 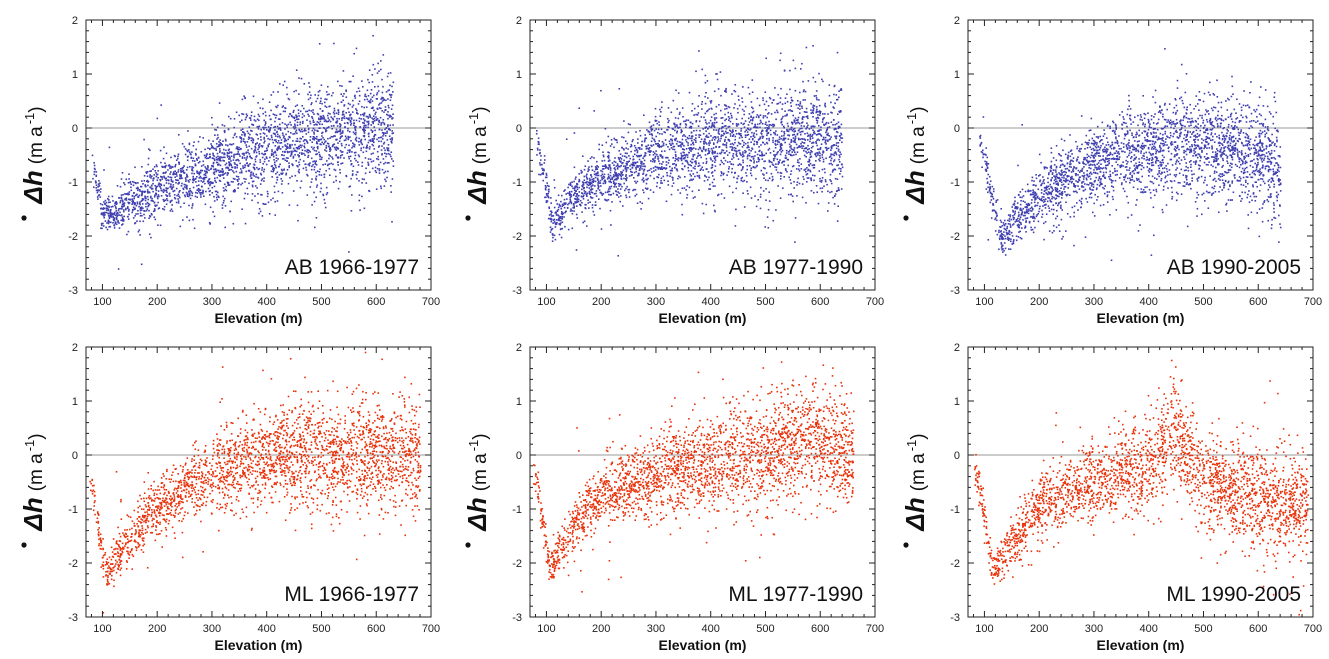 I want to click on scatter-points, so click(x=689, y=151).